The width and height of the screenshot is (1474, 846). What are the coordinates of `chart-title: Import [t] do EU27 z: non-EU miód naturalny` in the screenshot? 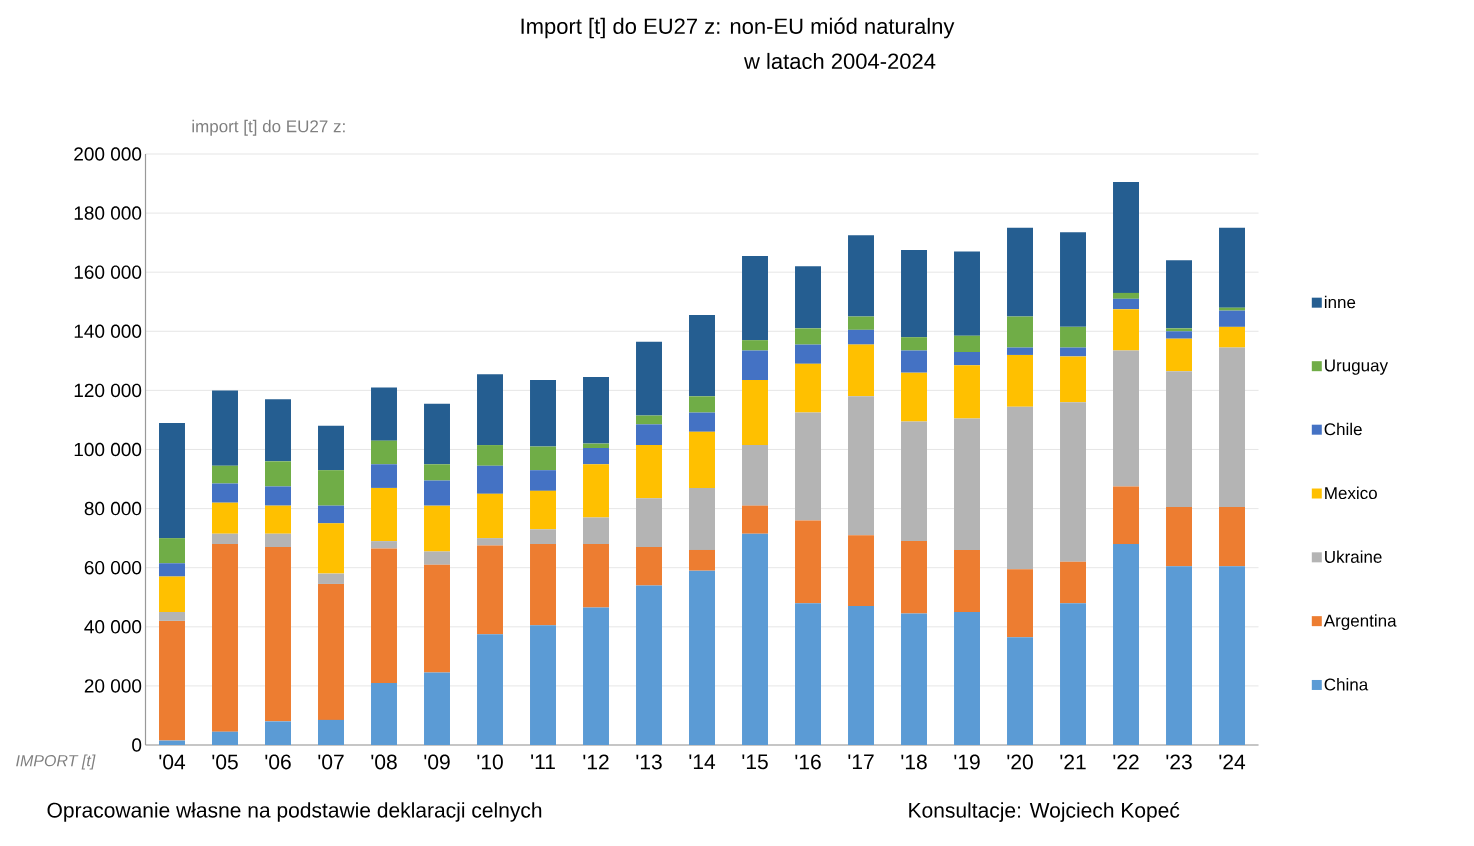 It's located at (738, 28).